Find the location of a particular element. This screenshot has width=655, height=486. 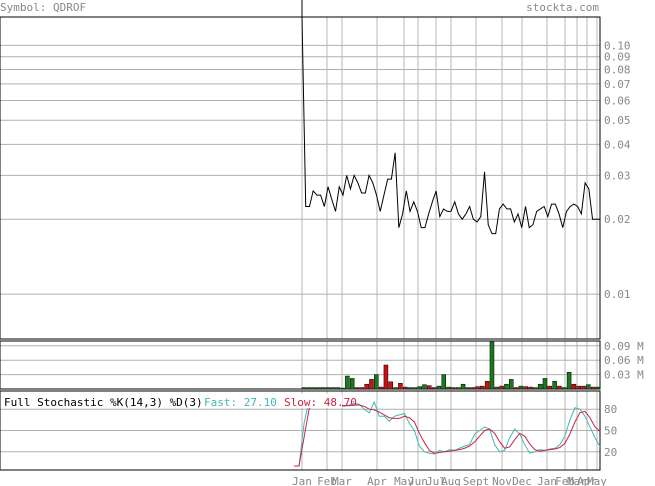

month-tick-label: May is located at coordinates (404, 480).